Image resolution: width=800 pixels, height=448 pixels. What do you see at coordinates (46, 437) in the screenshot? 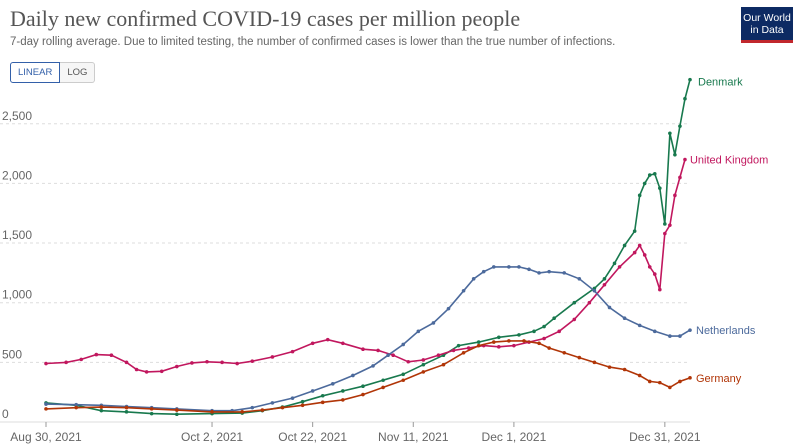
I see `x-tick-label: Aug 30, 2021` at bounding box center [46, 437].